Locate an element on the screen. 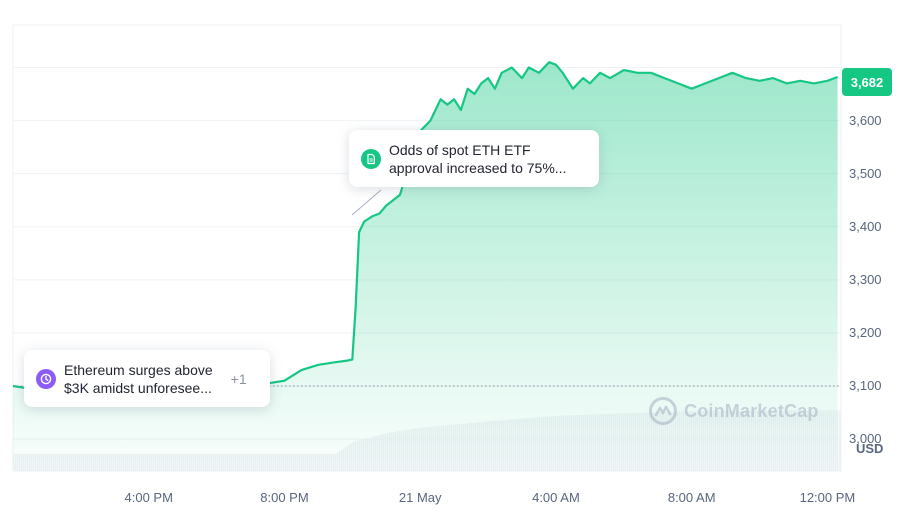 This screenshot has width=900, height=516. current-price-badge: 3,682 is located at coordinates (867, 82).